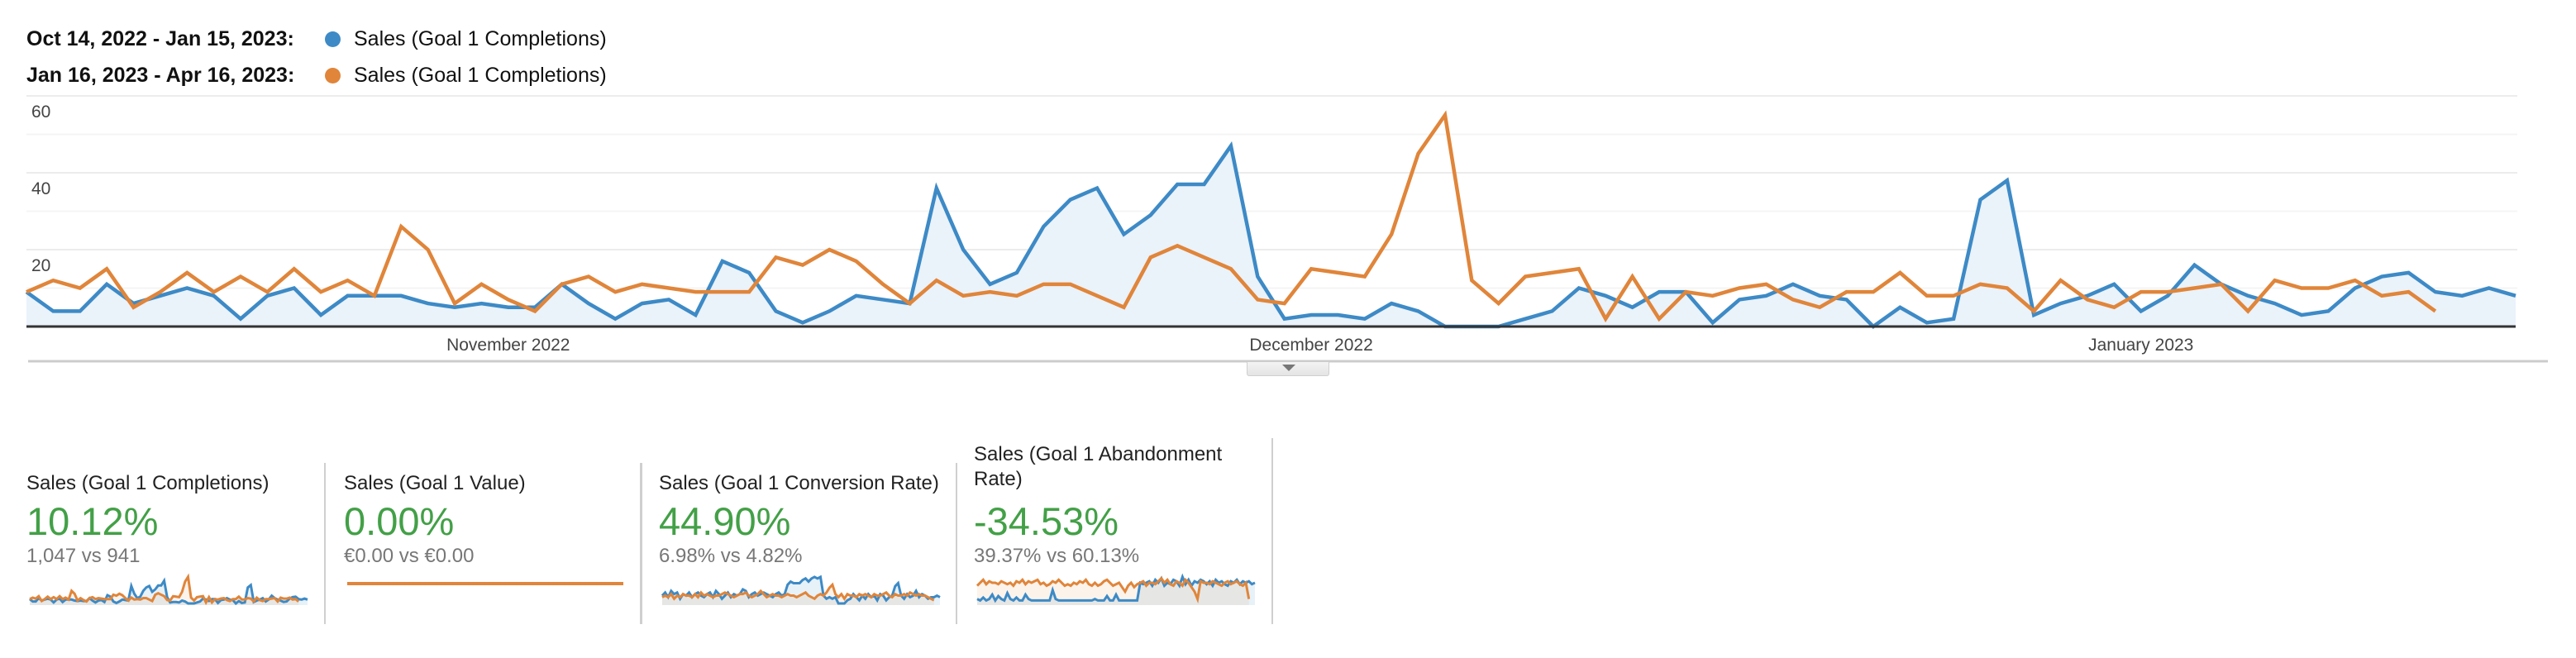 This screenshot has height=658, width=2576. I want to click on scorecard-title: Sales (Goal 1 Conversion Rate), so click(799, 483).